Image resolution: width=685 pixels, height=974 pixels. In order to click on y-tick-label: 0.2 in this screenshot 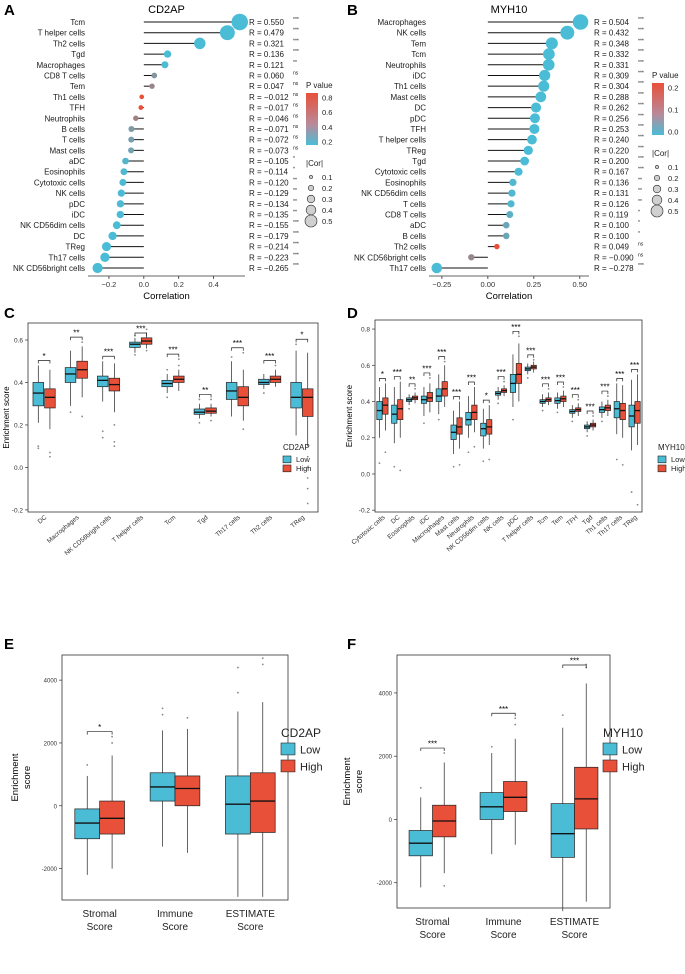, I will do `click(365, 438)`.